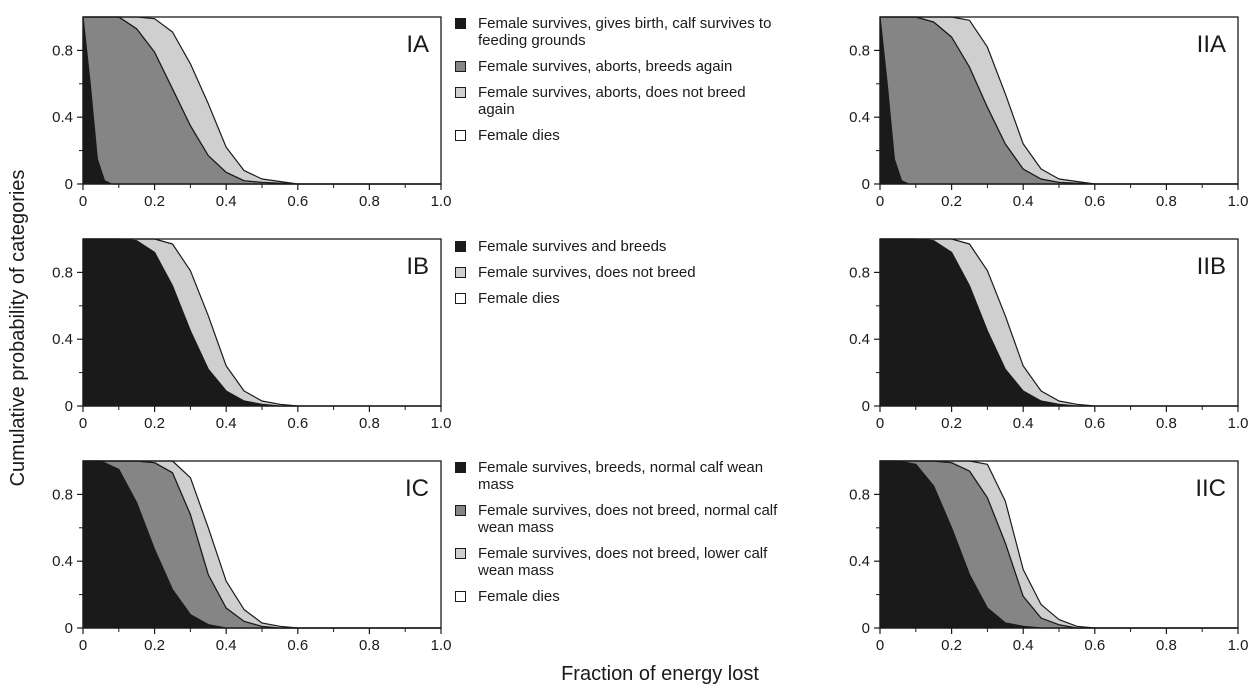 The height and width of the screenshot is (690, 1260). Describe the element at coordinates (252, 113) in the screenshot. I see `chart-panel-ia: 0 0.2 0.4 0.6 0.8 1.0 0 0.4 0.8 IA` at that location.